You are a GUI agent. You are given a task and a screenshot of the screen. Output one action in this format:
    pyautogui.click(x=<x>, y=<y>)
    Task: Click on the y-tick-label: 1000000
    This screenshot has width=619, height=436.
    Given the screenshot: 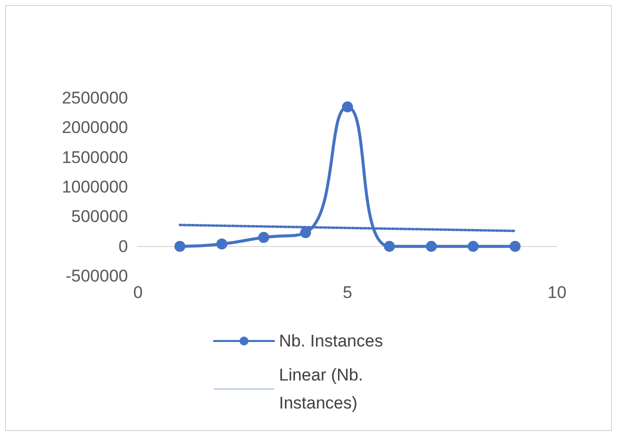 What is the action you would take?
    pyautogui.click(x=95, y=187)
    